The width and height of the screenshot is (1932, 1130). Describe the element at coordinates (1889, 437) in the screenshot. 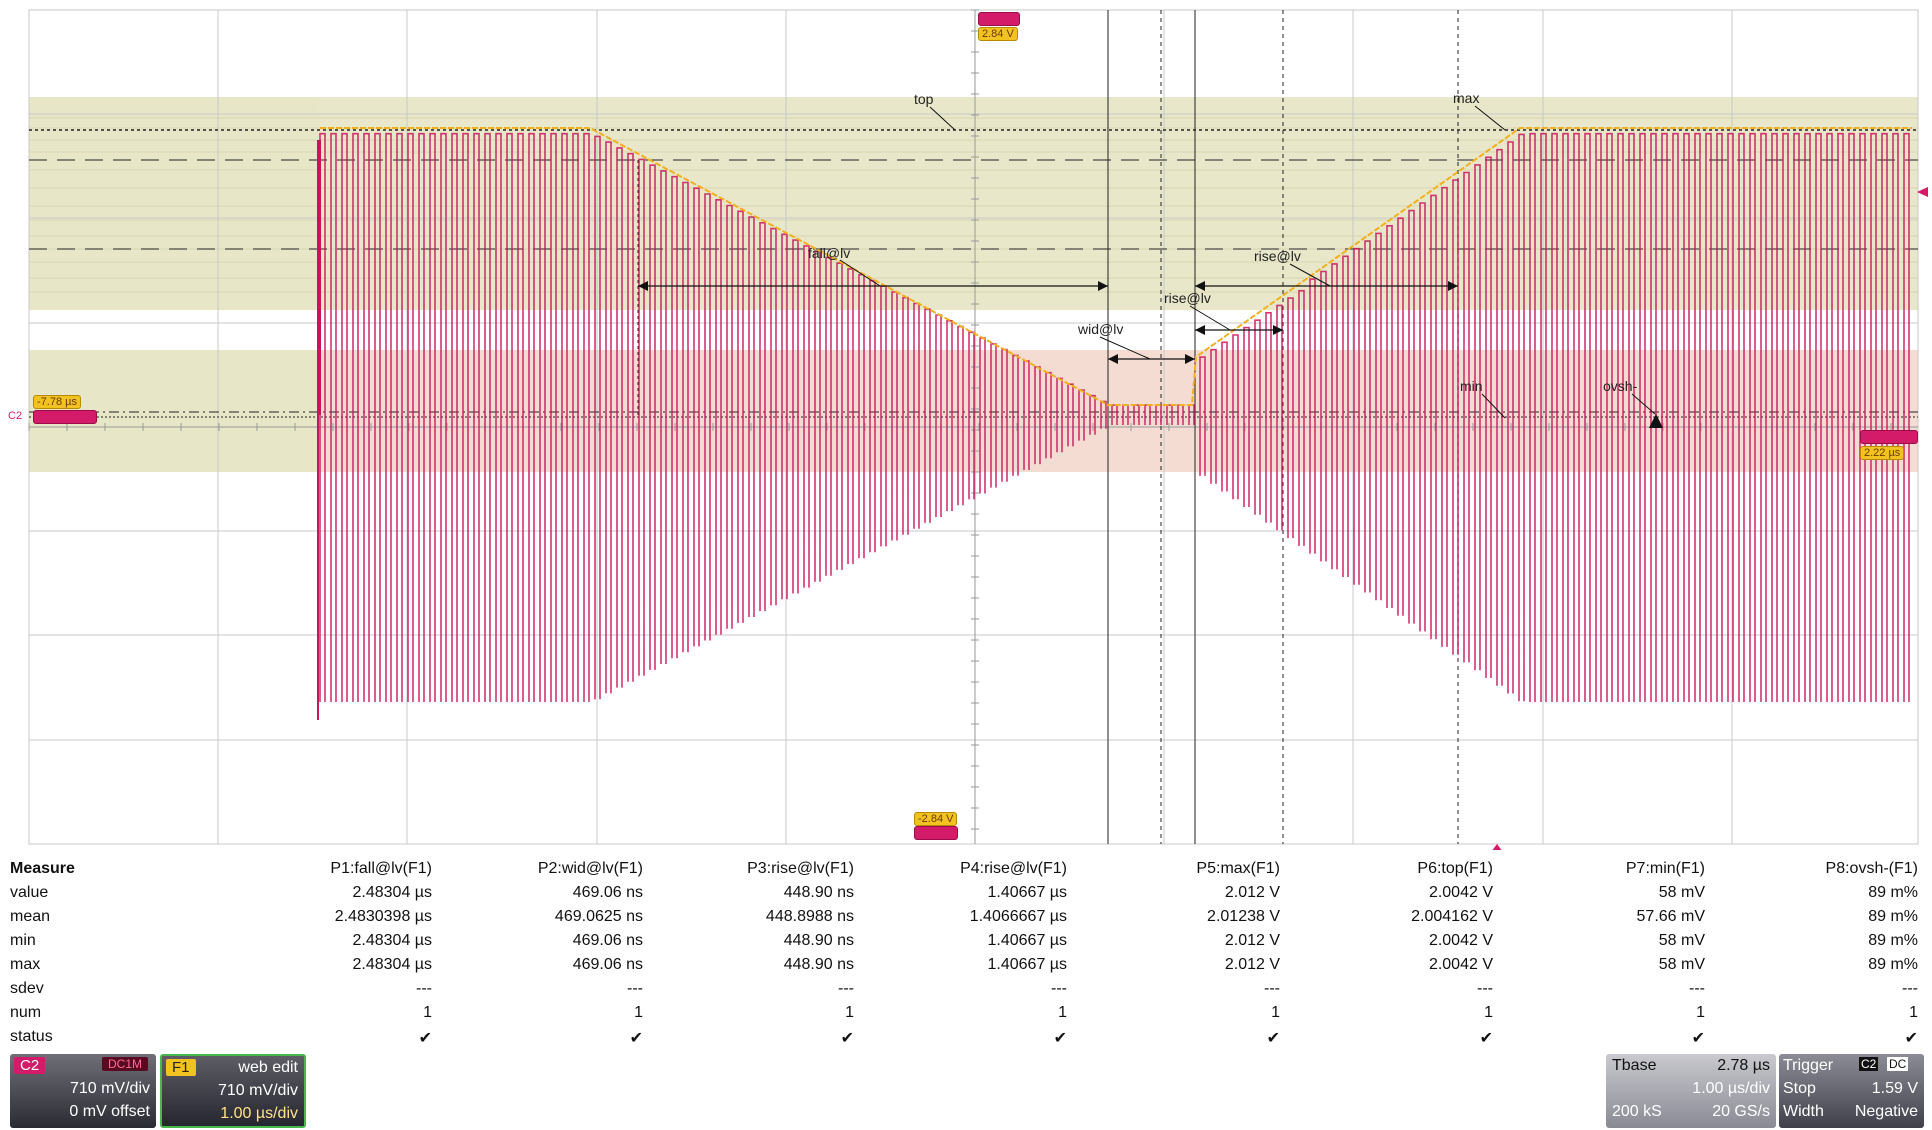

I see `right-ref-marker` at that location.